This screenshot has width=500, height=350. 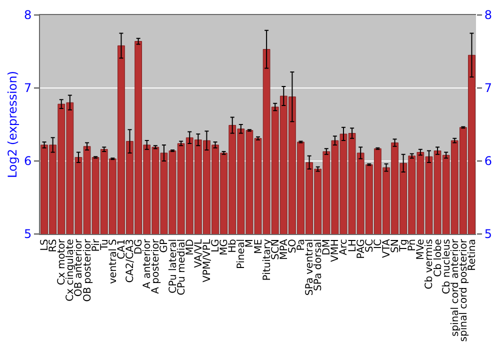 I want to click on x-tick-label: ME, so click(x=258, y=246).